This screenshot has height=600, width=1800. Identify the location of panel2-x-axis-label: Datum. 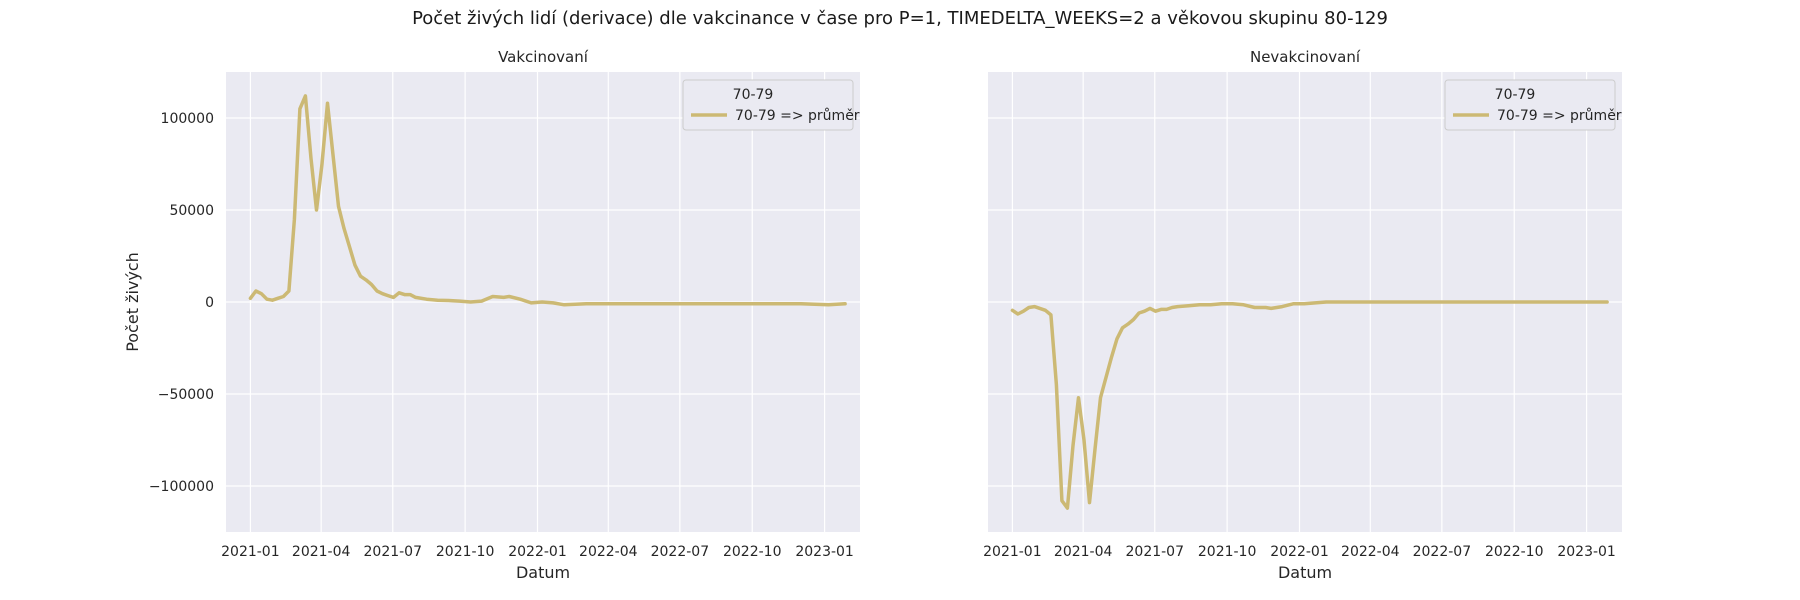
(1305, 572).